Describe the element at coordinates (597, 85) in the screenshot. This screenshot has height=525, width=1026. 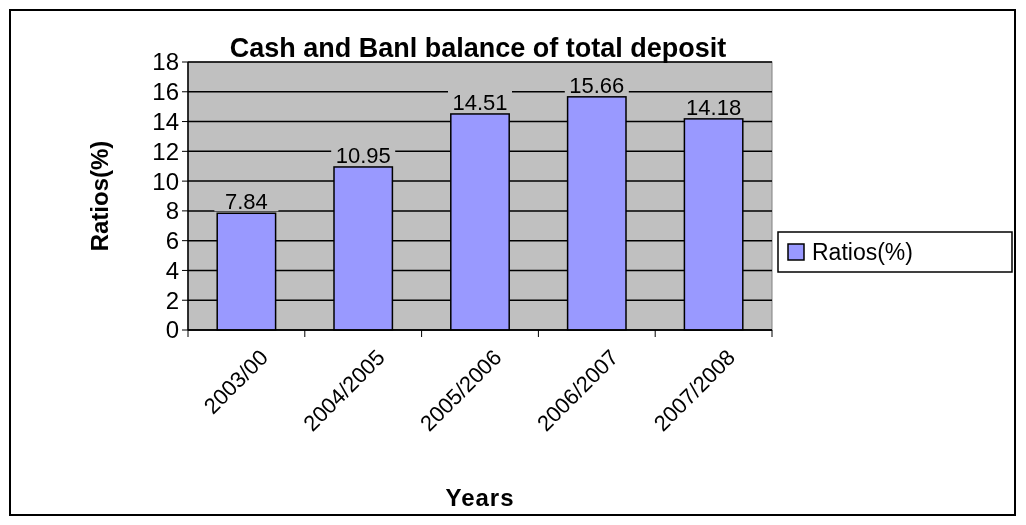
I see `data-label: 15.66` at that location.